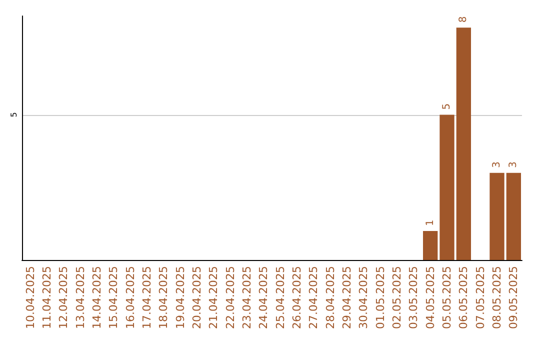 The height and width of the screenshot is (340, 540). I want to click on x-tick-label: 22.04.2025, so click(230, 297).